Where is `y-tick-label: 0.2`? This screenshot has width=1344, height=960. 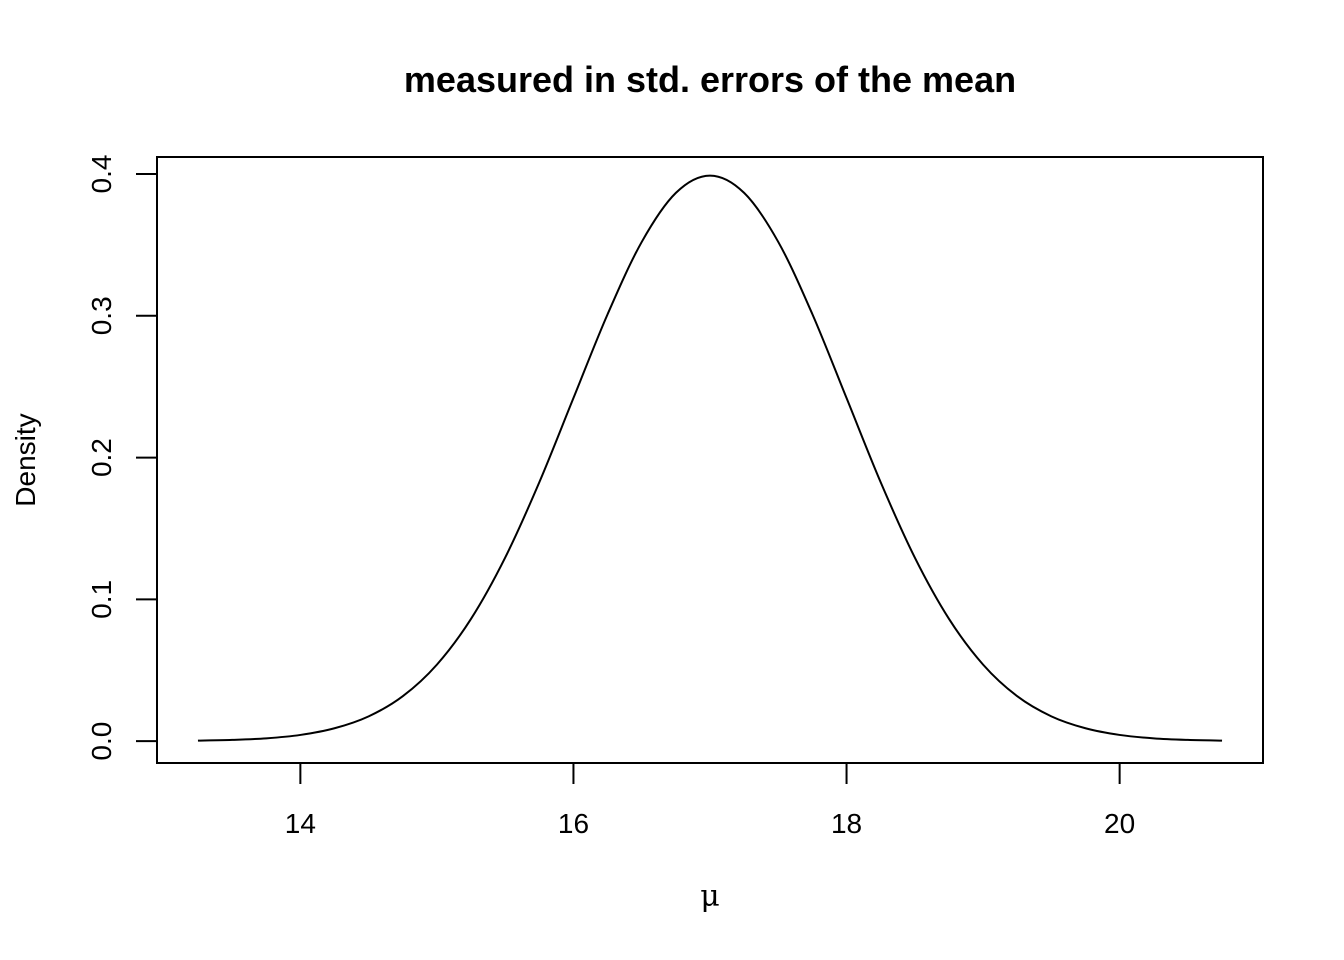
y-tick-label: 0.2 is located at coordinates (101, 457).